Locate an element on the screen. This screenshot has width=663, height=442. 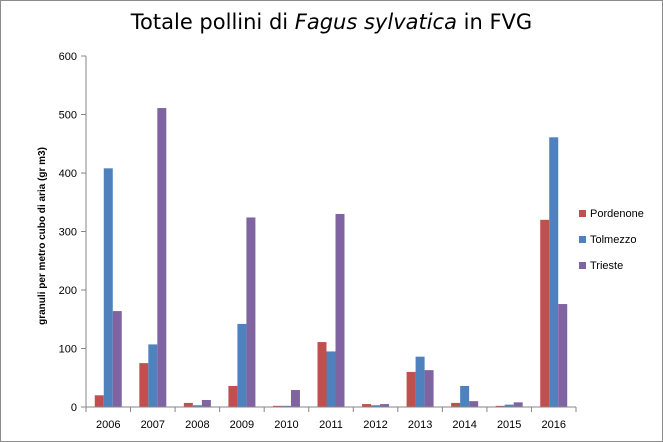
bar-tolmezzo-2014 is located at coordinates (465, 396).